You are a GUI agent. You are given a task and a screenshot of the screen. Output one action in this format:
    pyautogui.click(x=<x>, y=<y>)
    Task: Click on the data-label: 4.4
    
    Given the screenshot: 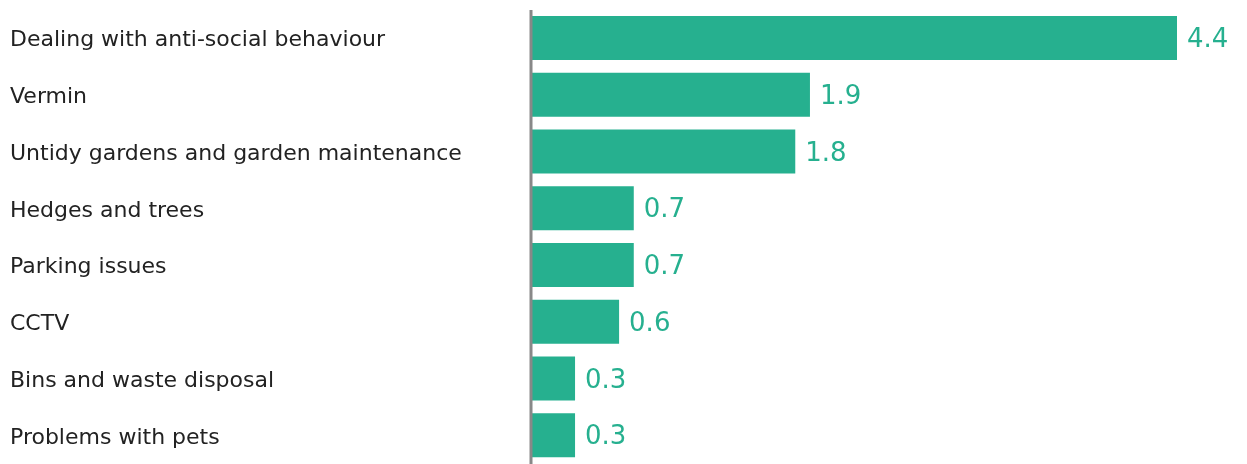 What is the action you would take?
    pyautogui.click(x=1208, y=38)
    